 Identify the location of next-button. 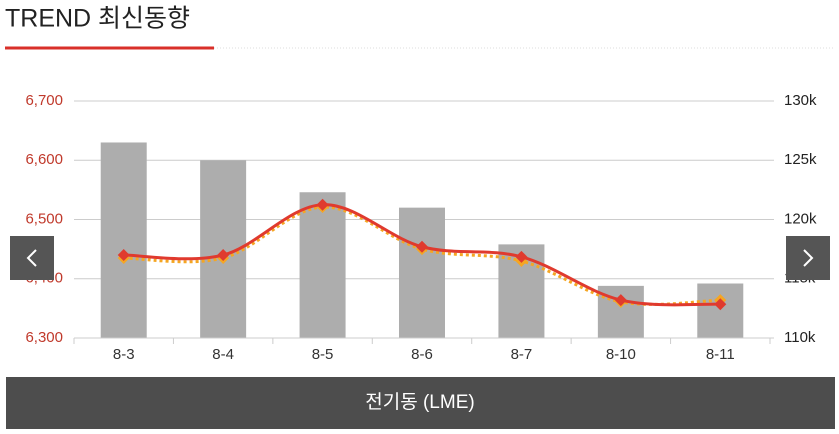
(808, 258).